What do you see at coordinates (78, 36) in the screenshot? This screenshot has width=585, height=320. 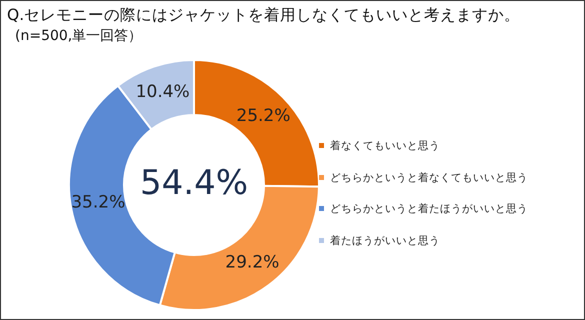 I see `chart-subtitle: (n=500,単一回答）` at bounding box center [78, 36].